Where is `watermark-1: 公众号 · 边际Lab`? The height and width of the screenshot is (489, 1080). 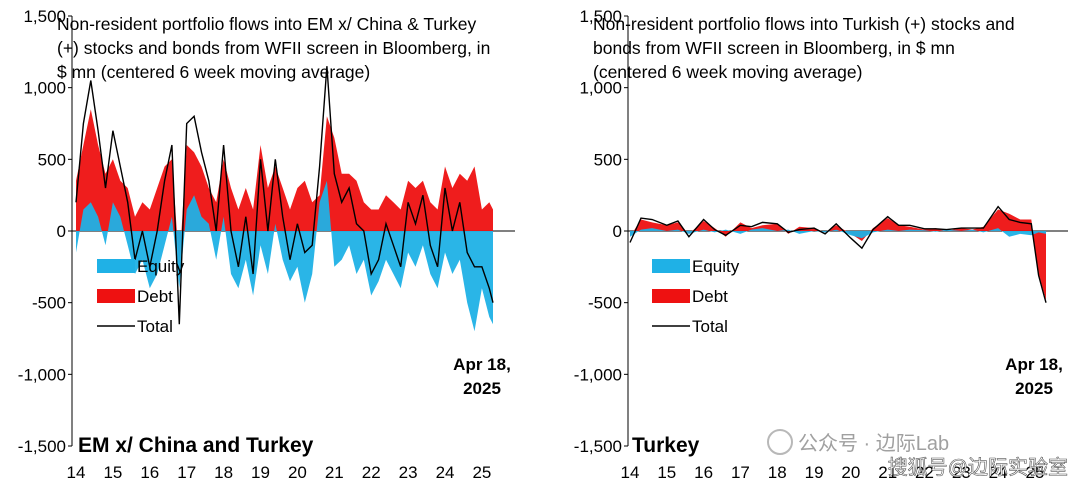
watermark-1: 公众号 · 边际Lab is located at coordinates (858, 442).